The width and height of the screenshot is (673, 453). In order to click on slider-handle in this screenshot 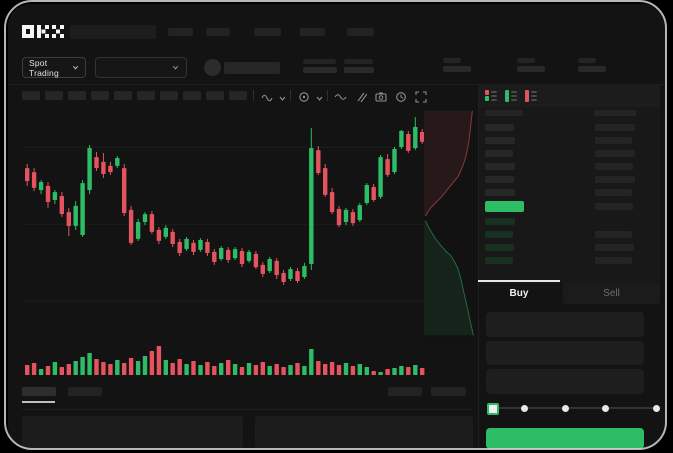, I will do `click(493, 409)`.